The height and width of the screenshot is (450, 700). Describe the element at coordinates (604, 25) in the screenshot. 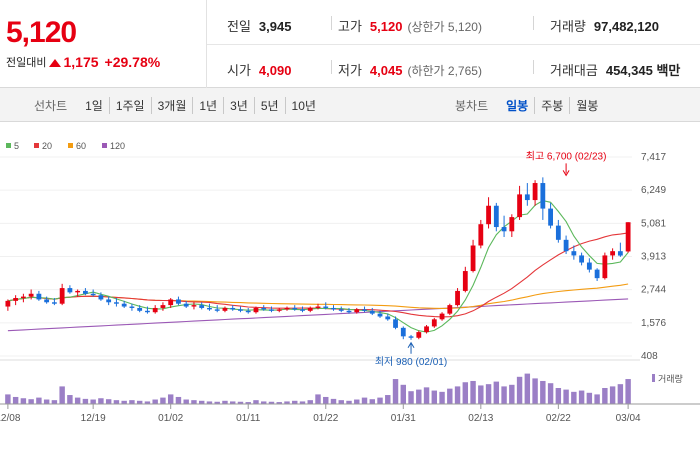

I see `stat-volume: 거래량 97,482,120` at that location.